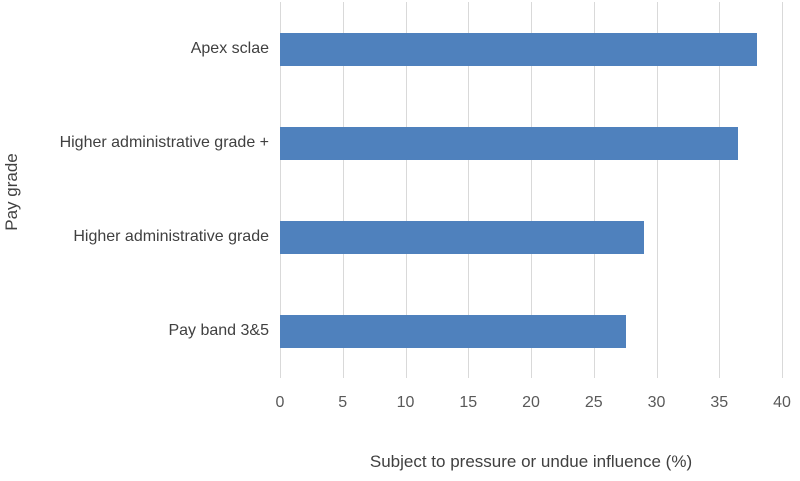 Image resolution: width=800 pixels, height=481 pixels. Describe the element at coordinates (229, 48) in the screenshot. I see `category-label: Apex sclae` at that location.